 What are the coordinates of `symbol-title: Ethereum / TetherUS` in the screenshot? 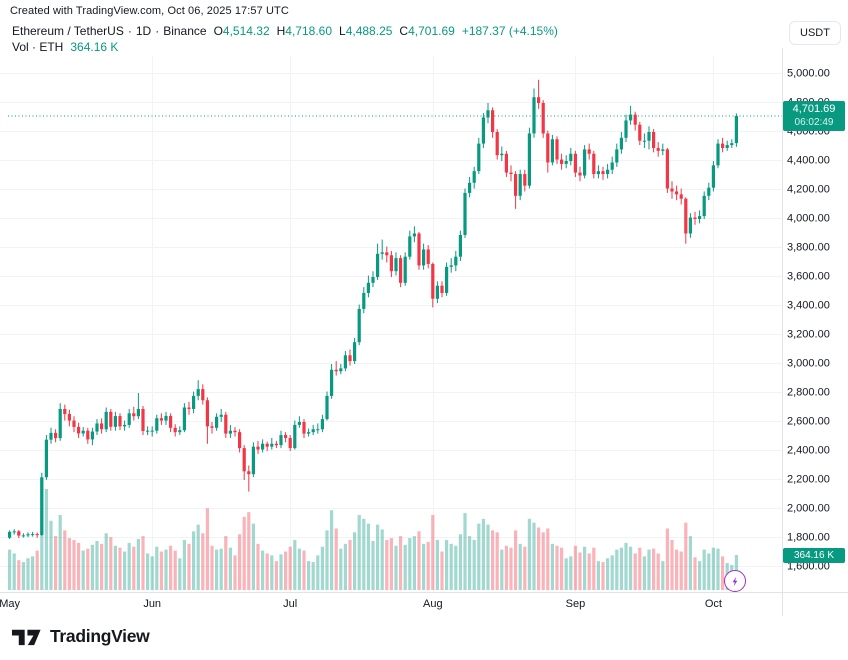 It's located at (68, 31).